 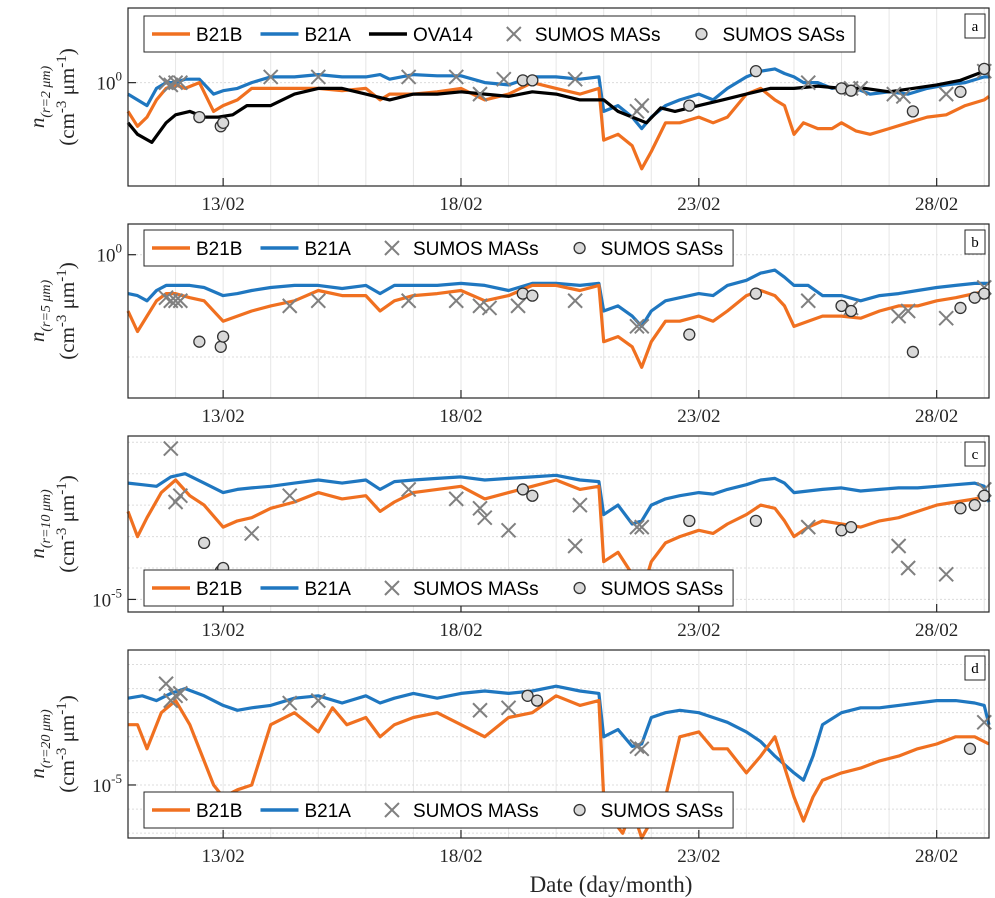 What do you see at coordinates (107, 598) in the screenshot?
I see `y-tick-label: 10⁻⁵` at bounding box center [107, 598].